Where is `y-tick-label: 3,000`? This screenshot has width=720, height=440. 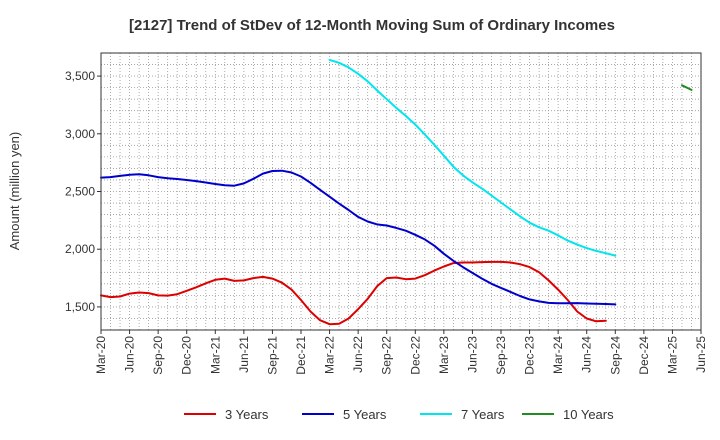 y-tick-label: 3,000 is located at coordinates (80, 134).